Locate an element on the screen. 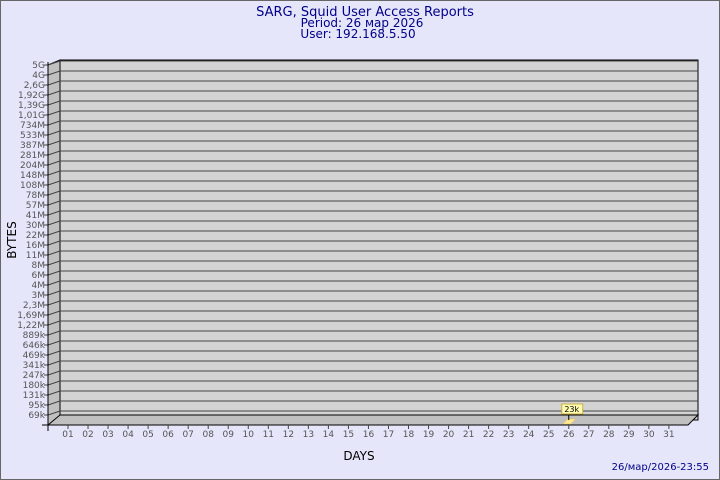  y-tick-label: 646k is located at coordinates (34, 346).